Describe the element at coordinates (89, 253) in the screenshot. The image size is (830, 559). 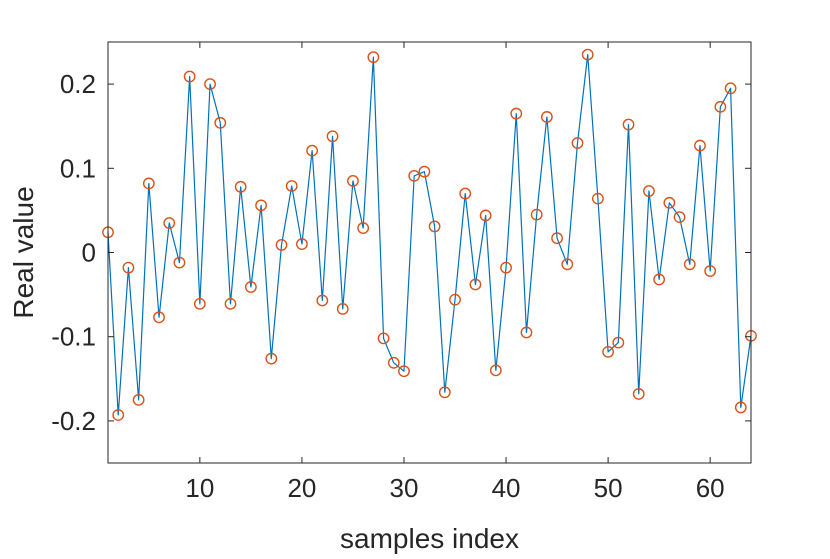
I see `y-tick-label: 0` at that location.